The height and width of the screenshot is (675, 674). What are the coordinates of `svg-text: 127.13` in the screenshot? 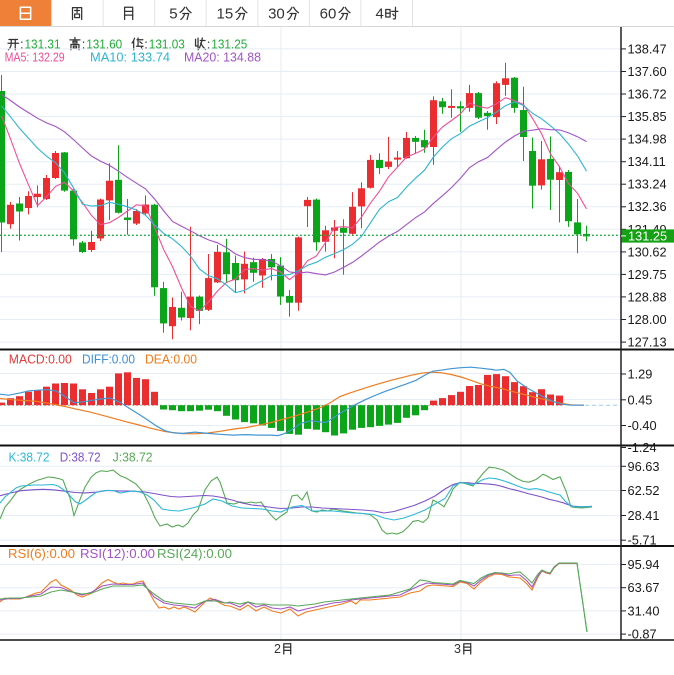 It's located at (647, 342).